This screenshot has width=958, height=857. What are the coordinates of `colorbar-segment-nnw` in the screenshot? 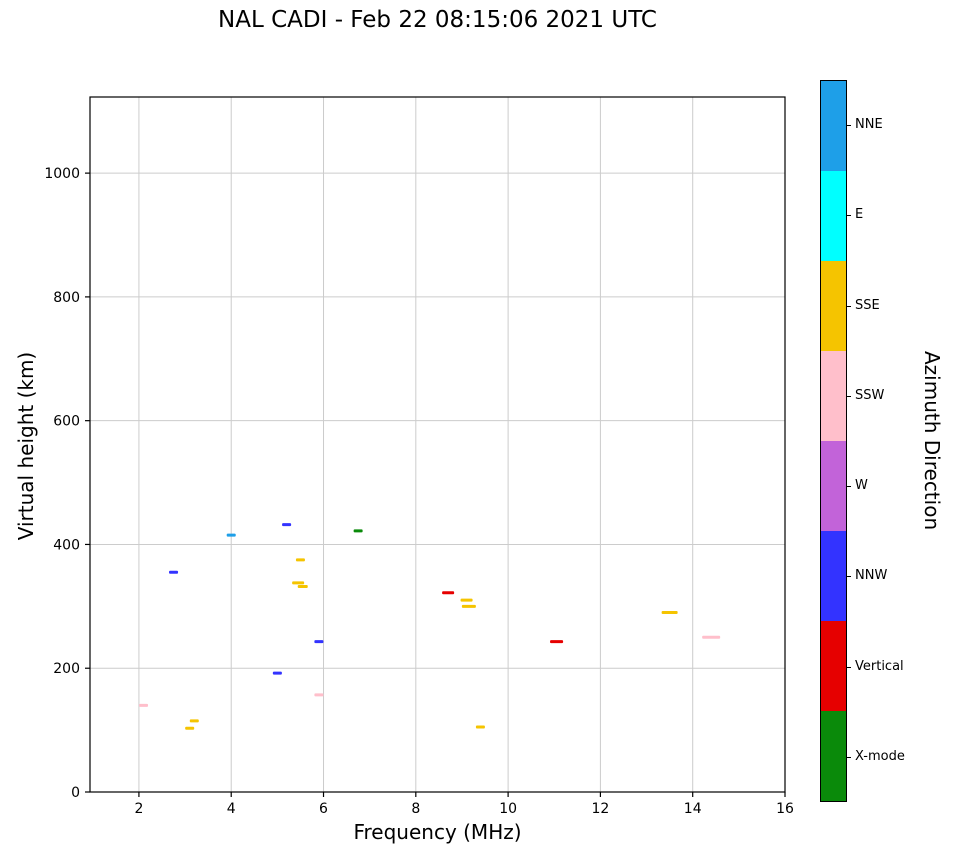 It's located at (833, 576).